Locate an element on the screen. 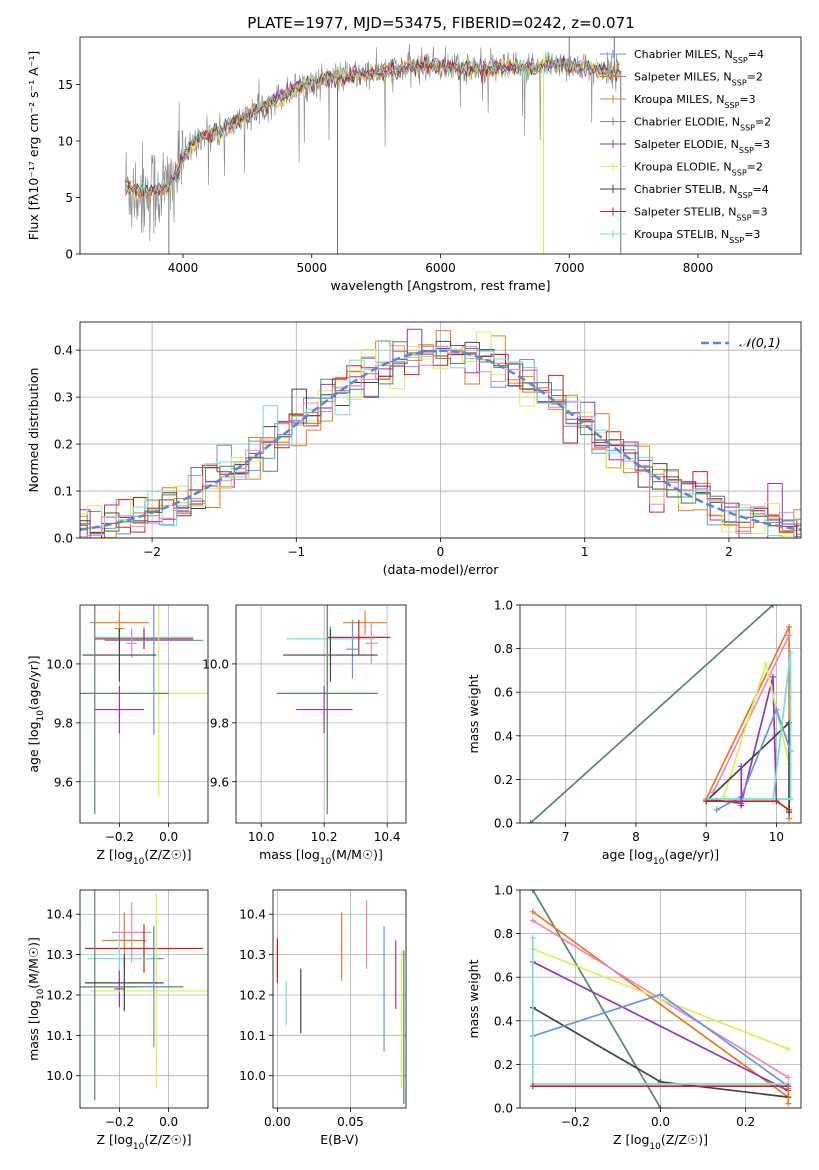 The height and width of the screenshot is (1170, 819). tick-label-y: 0.4 is located at coordinates (63, 351).